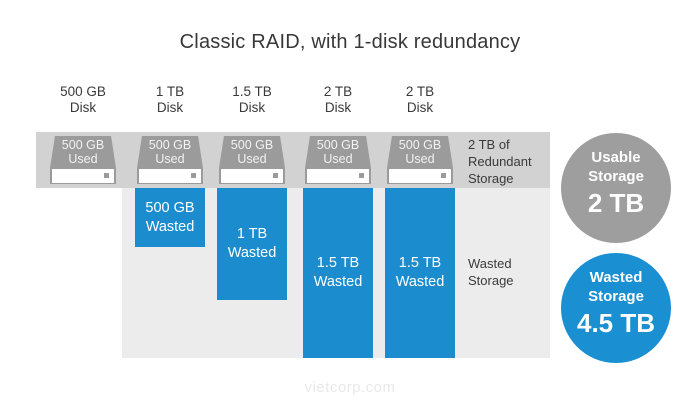  What do you see at coordinates (616, 157) in the screenshot?
I see `circle-label: Usable` at bounding box center [616, 157].